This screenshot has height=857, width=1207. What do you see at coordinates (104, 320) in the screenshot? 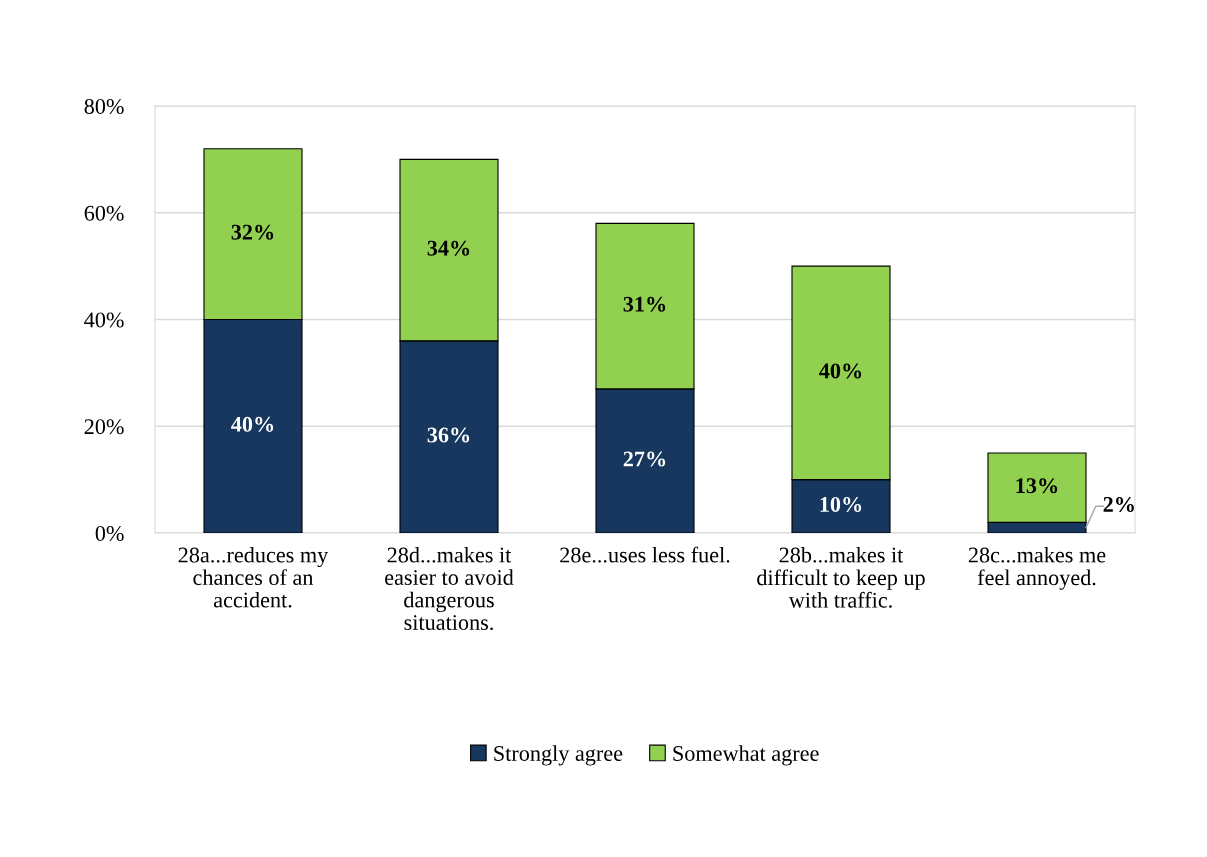
I see `y-tick-label: 40%` at bounding box center [104, 320].